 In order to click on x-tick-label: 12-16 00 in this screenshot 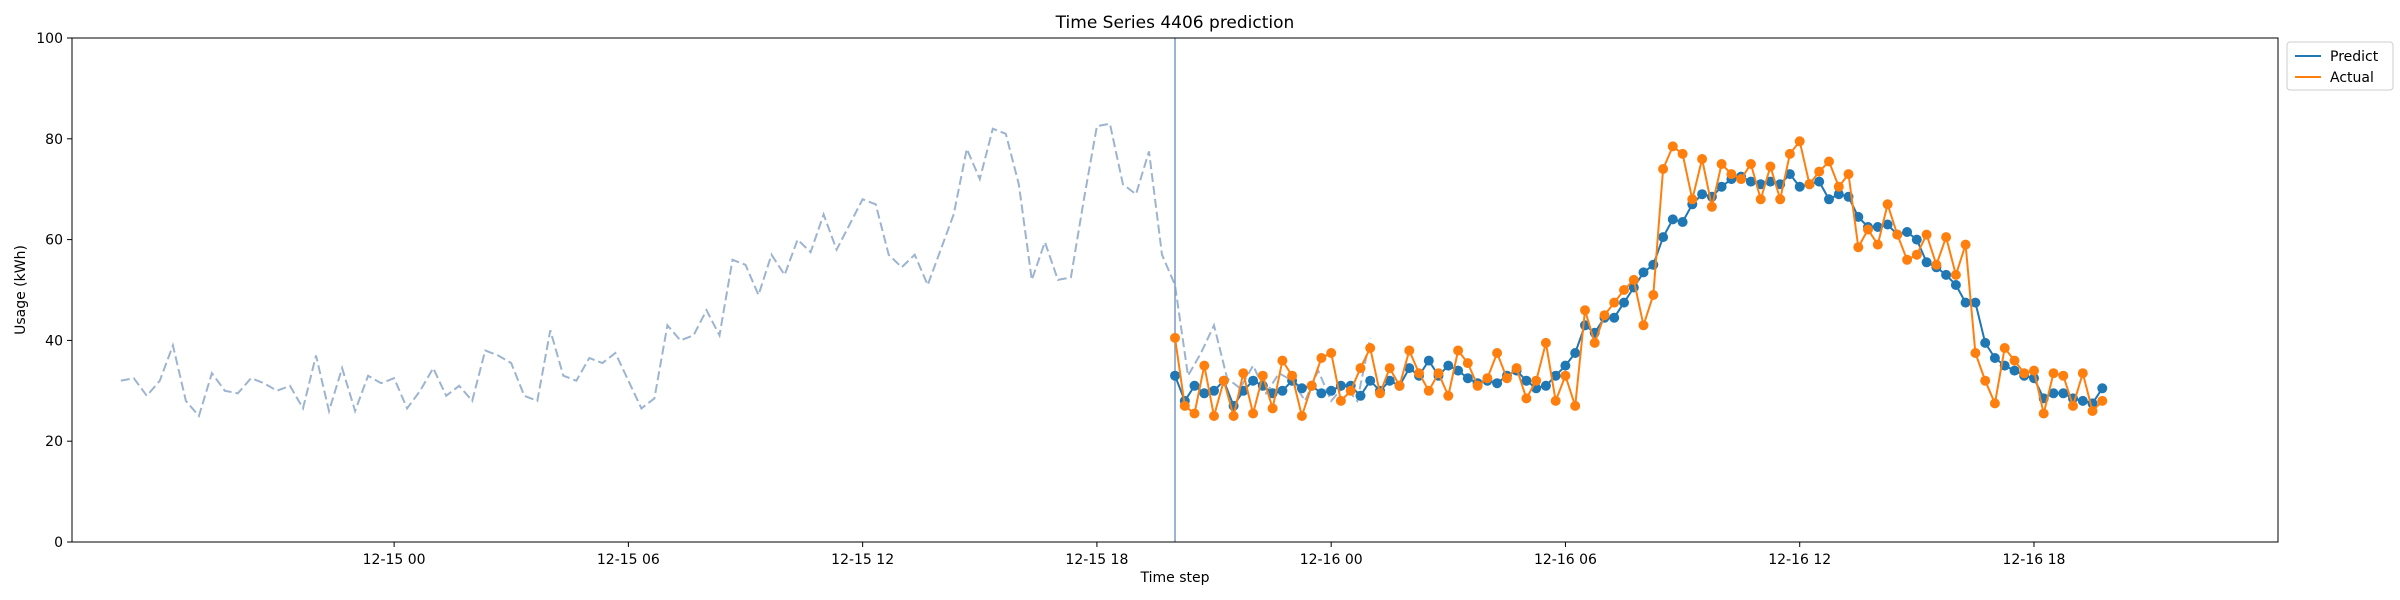, I will do `click(1331, 560)`.